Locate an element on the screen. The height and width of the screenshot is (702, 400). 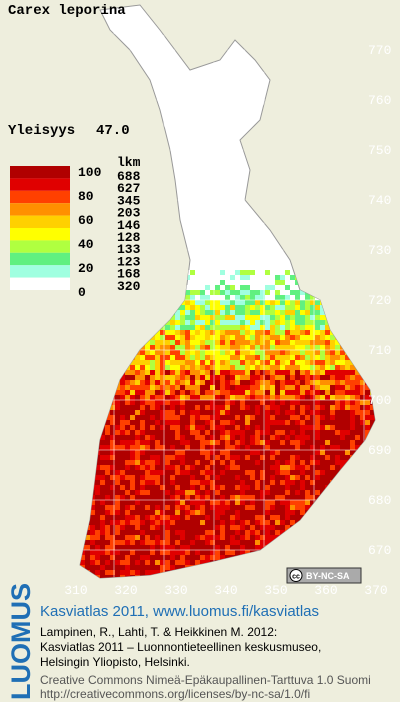
legend-header: lkm is located at coordinates (129, 162).